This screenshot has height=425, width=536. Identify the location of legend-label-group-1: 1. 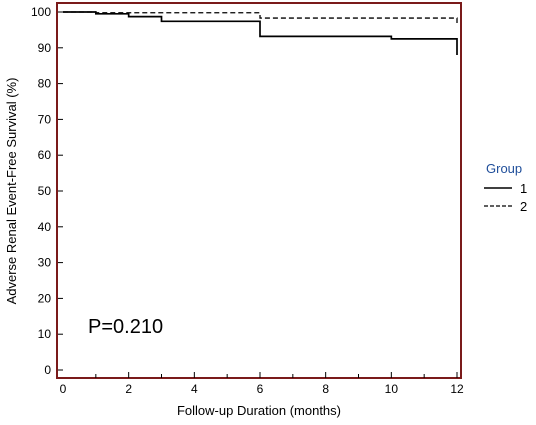
(523, 188).